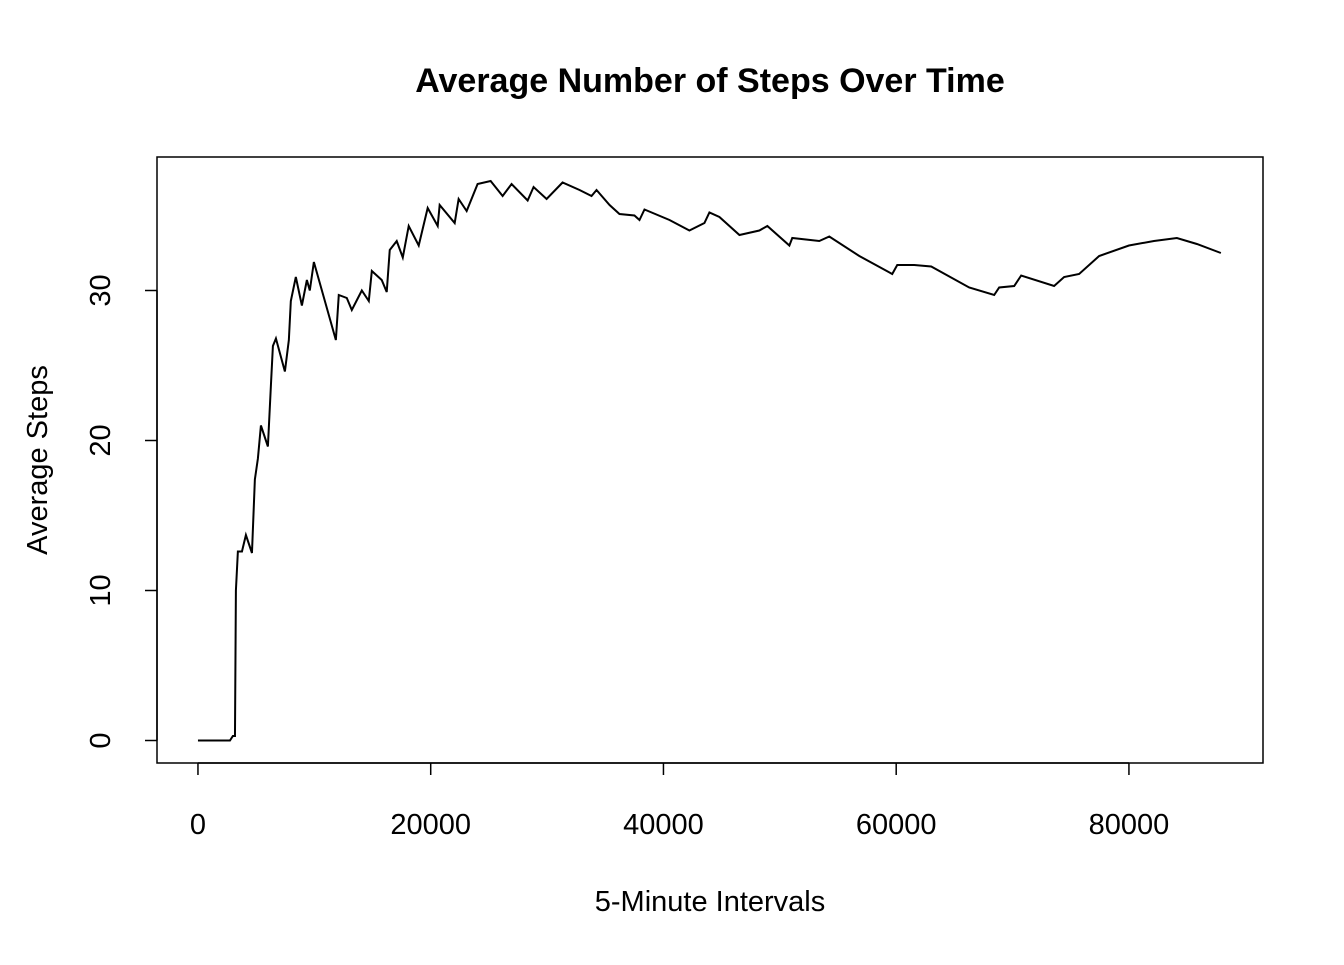  I want to click on x-axis-label: 5-Minute Intervals, so click(710, 902).